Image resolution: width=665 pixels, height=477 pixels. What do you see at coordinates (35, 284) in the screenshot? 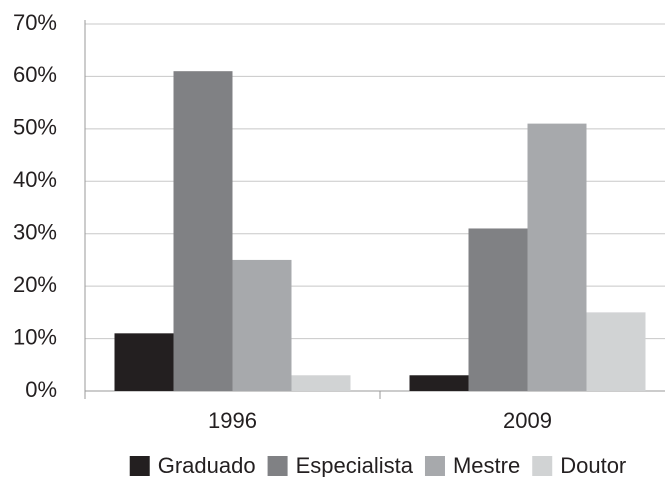
I see `y-tick-label: 20%` at bounding box center [35, 284].